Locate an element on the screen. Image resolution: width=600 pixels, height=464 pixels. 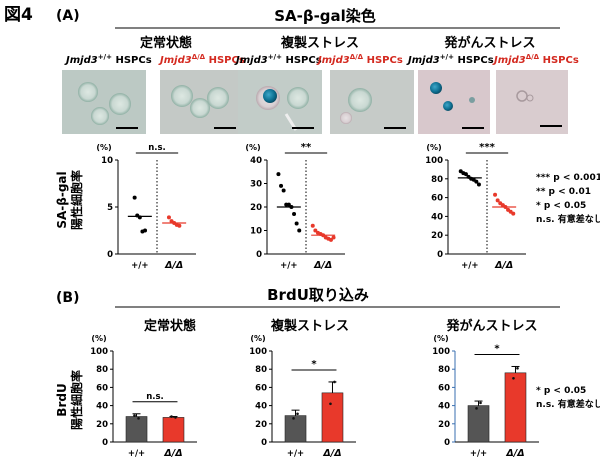
panel-a-title: SA-β-gal染色 is located at coordinates (325, 16).